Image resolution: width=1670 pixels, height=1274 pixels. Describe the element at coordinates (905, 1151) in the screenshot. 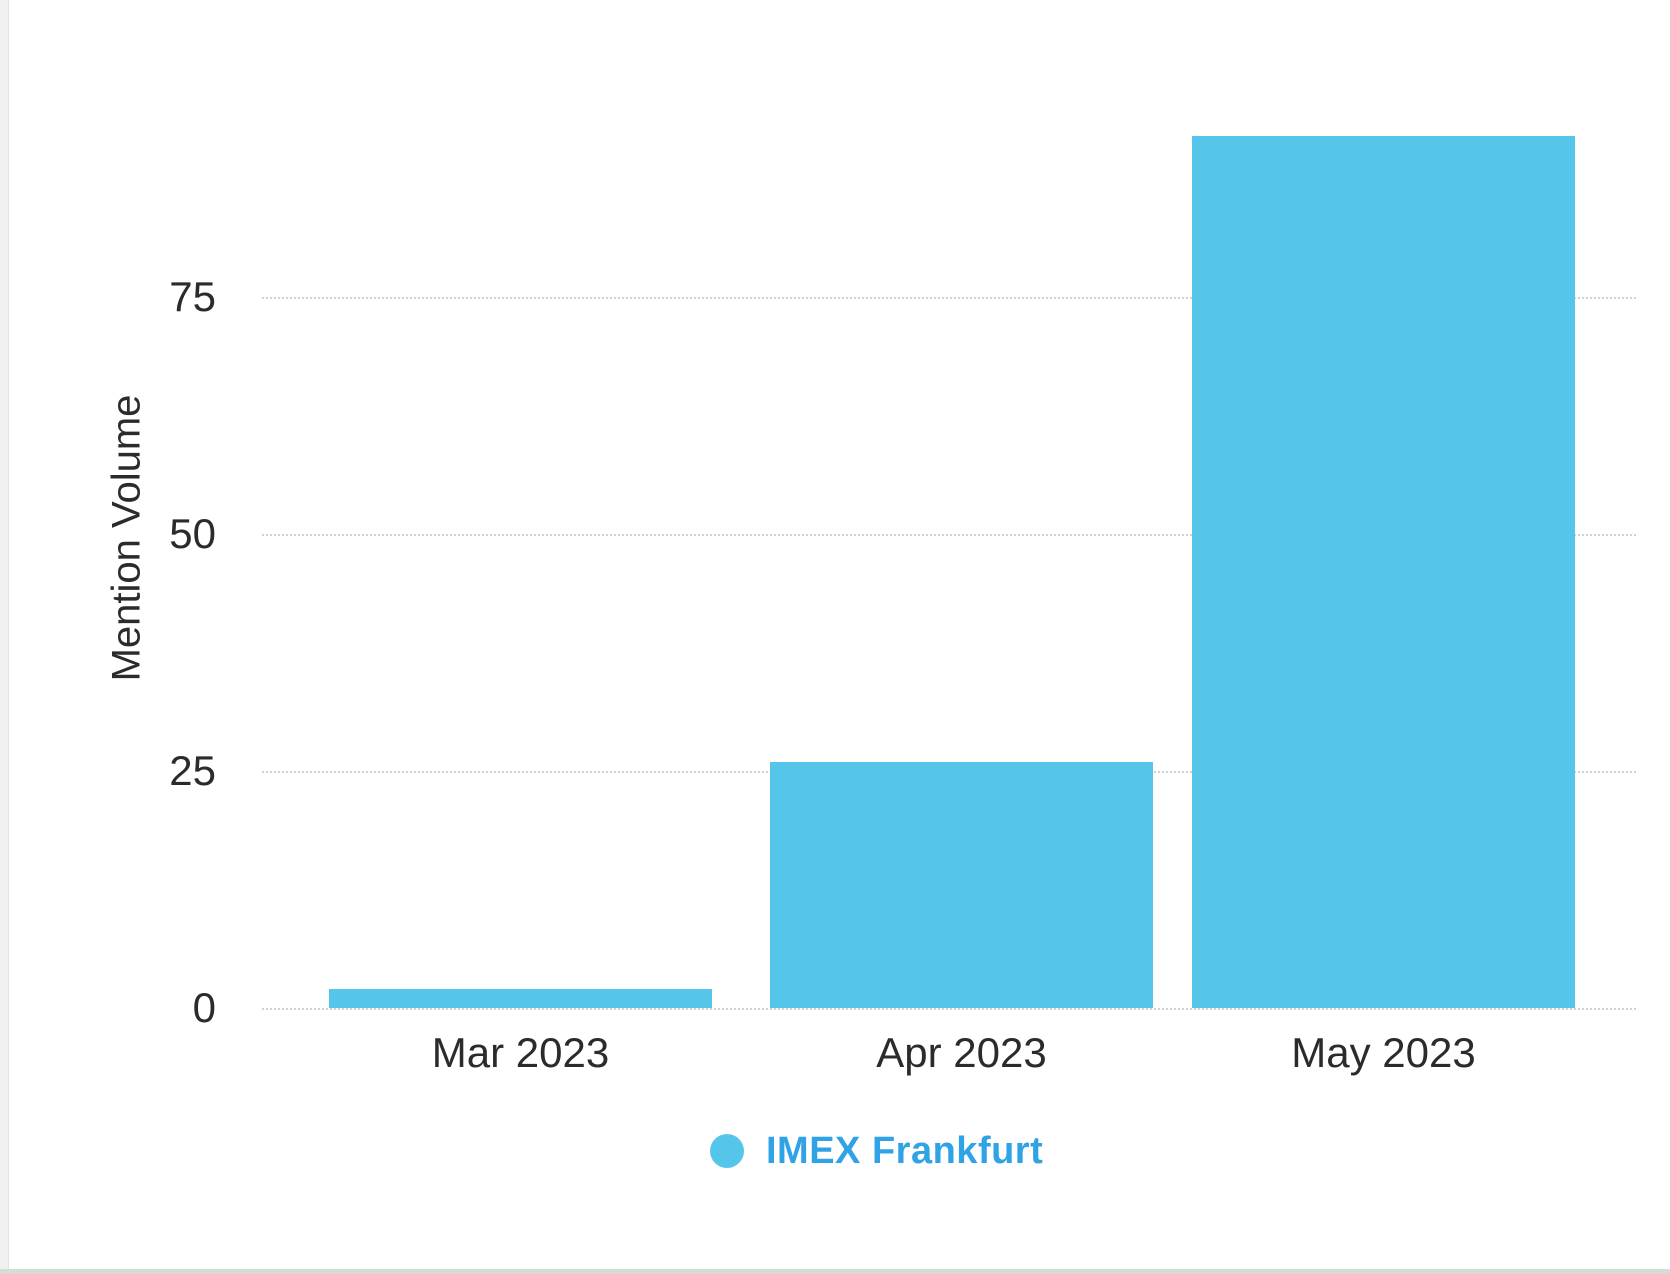

I see `legend-series-label: IMEX Frankfurt` at that location.